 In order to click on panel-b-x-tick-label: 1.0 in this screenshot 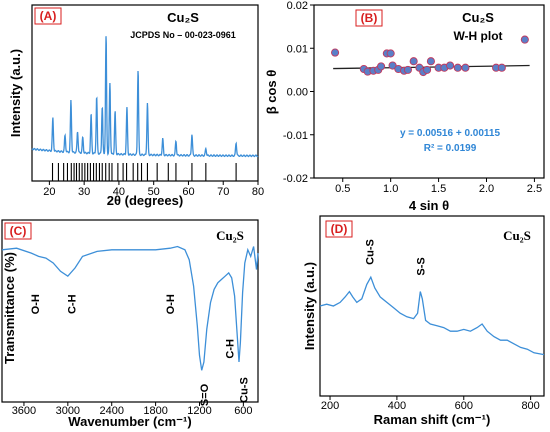, I will do `click(390, 189)`.